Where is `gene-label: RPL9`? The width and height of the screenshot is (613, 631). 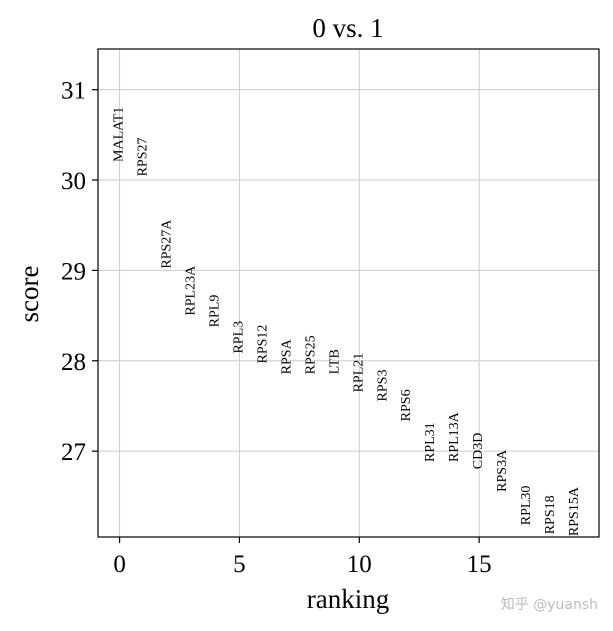
gene-label: RPL9 is located at coordinates (214, 311).